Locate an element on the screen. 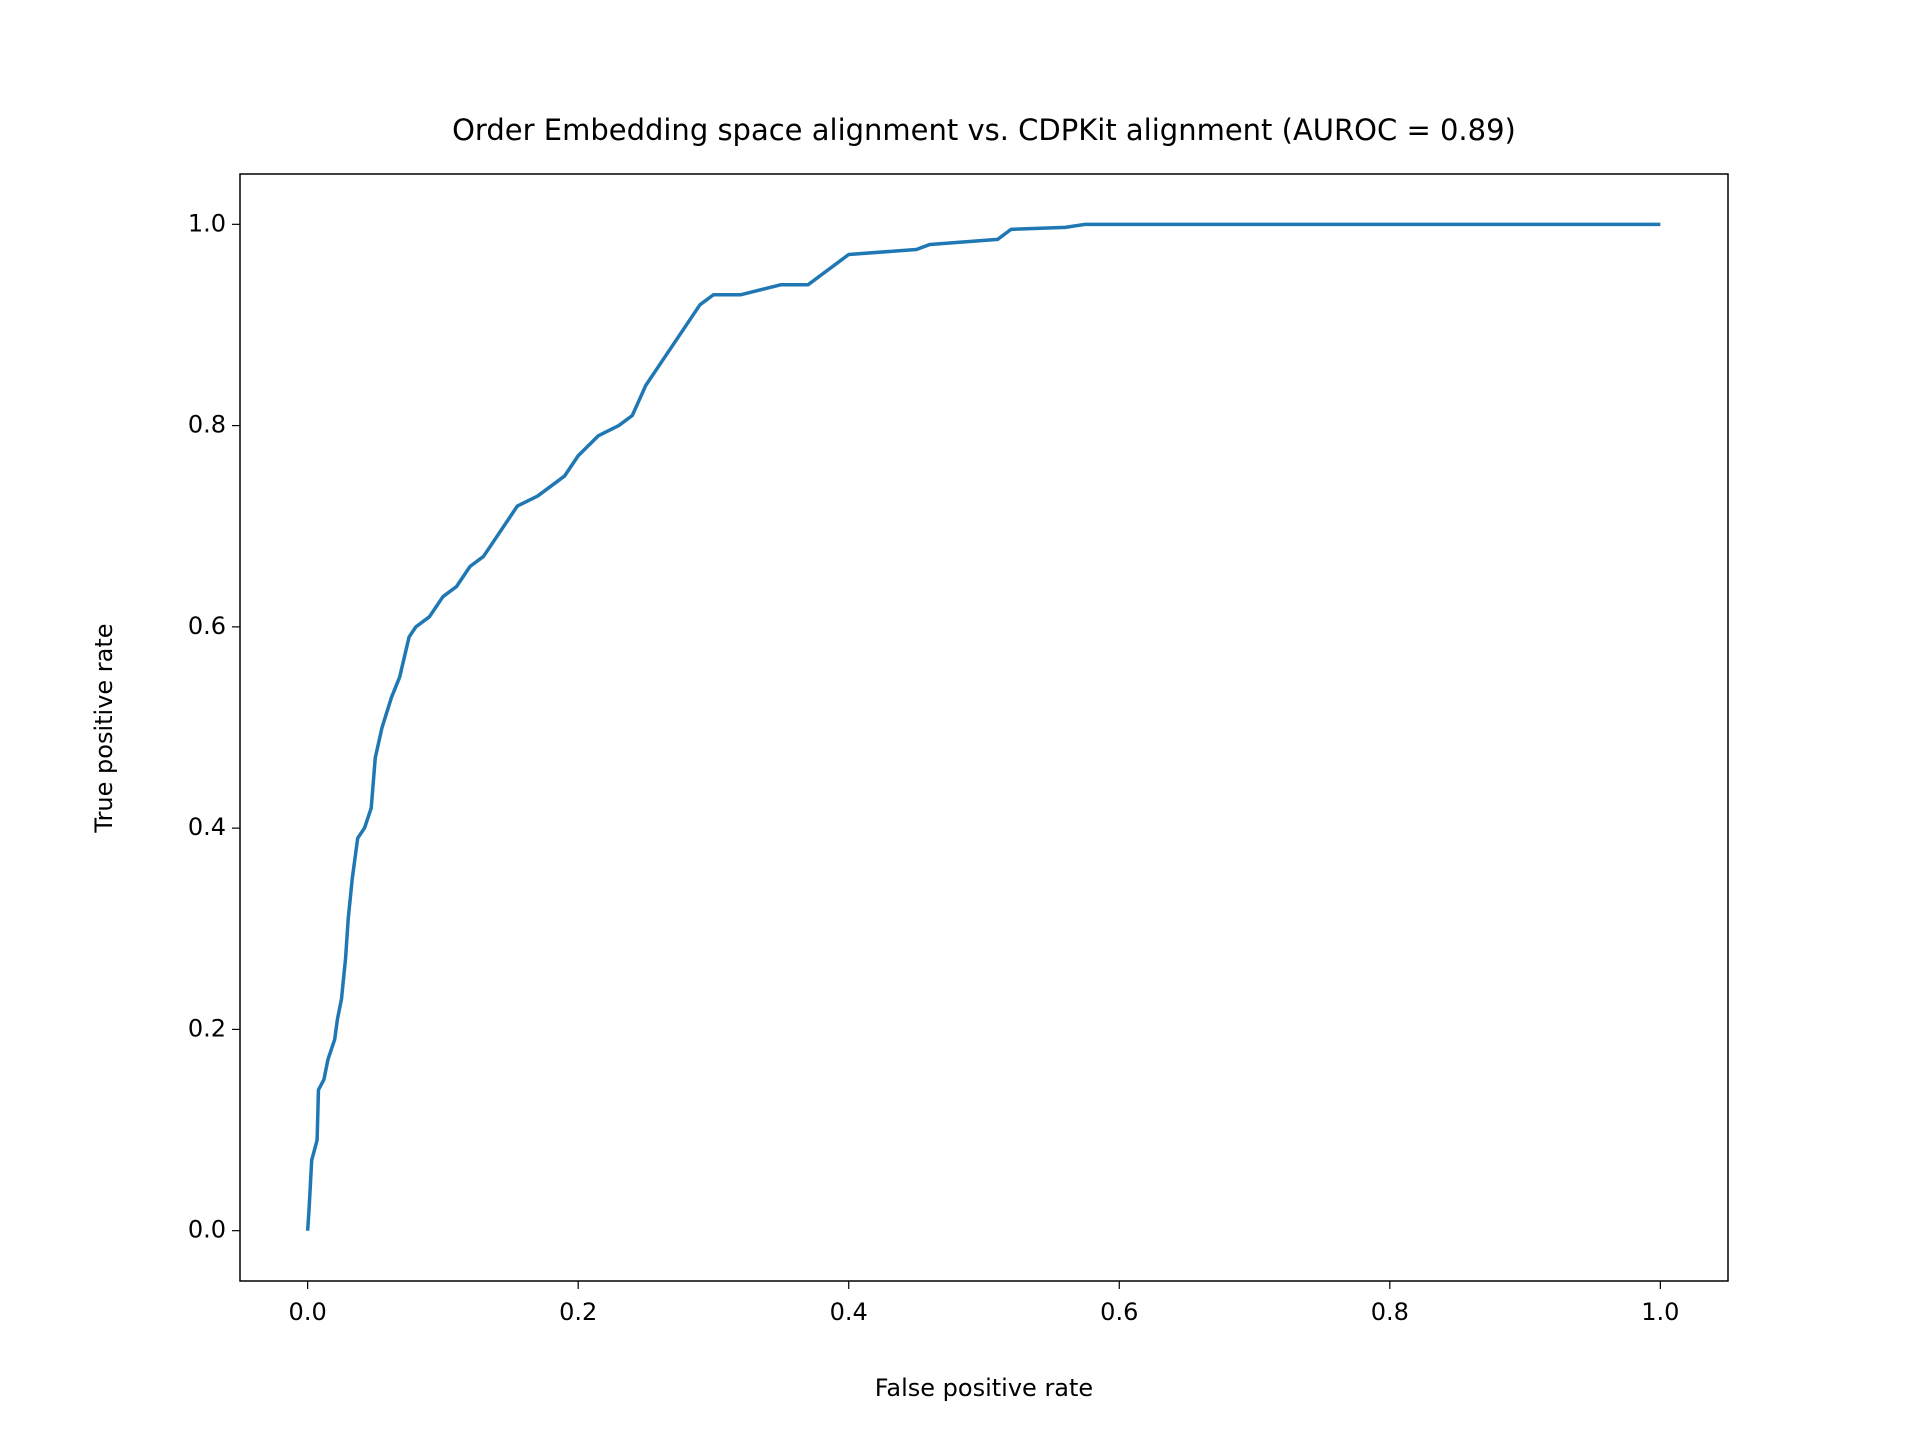 The width and height of the screenshot is (1920, 1440). x-tick-label: 0.4 is located at coordinates (849, 1312).